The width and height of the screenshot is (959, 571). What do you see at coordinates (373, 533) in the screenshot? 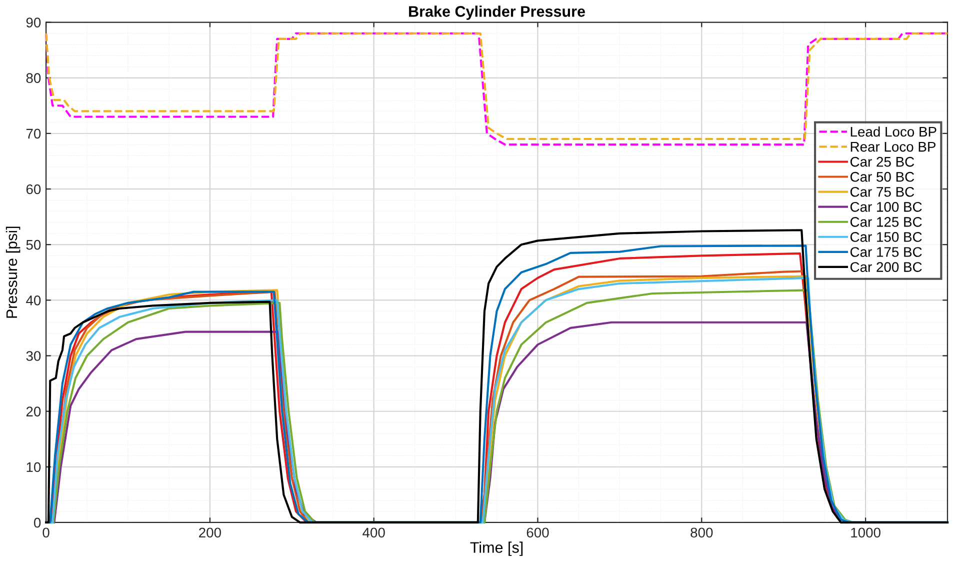
I see `x-tick-label: 400` at bounding box center [373, 533].